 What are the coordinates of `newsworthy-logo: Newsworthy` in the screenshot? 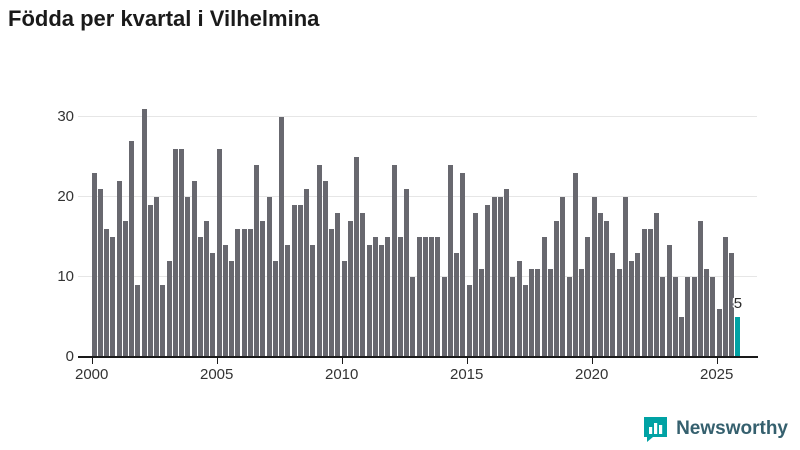 It's located at (715, 428).